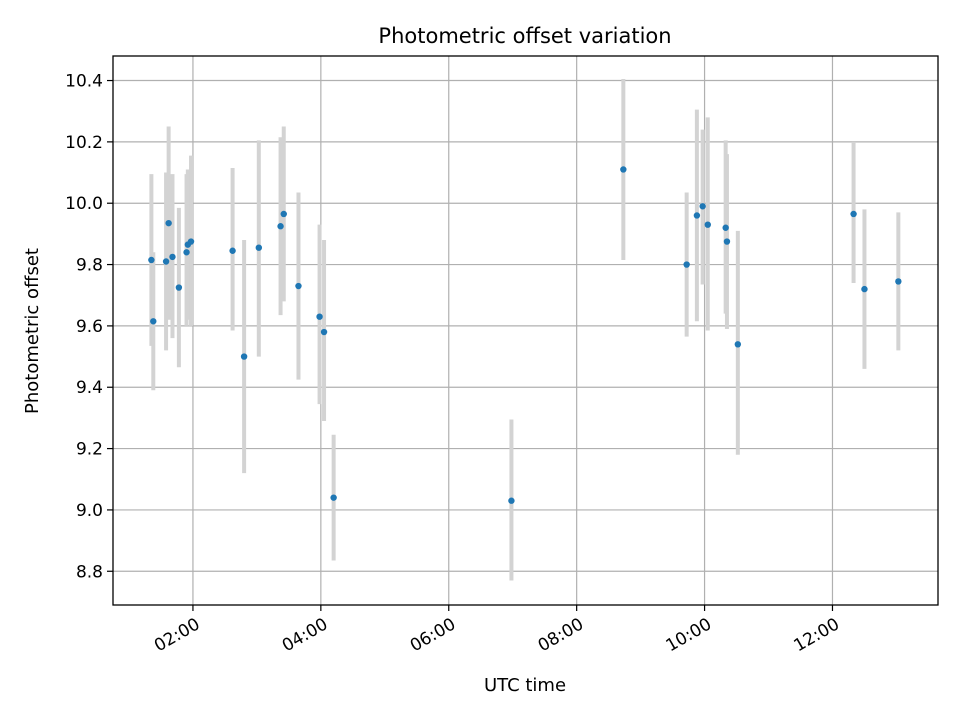  What do you see at coordinates (84, 204) in the screenshot?
I see `y-tick-label: 10.0` at bounding box center [84, 204].